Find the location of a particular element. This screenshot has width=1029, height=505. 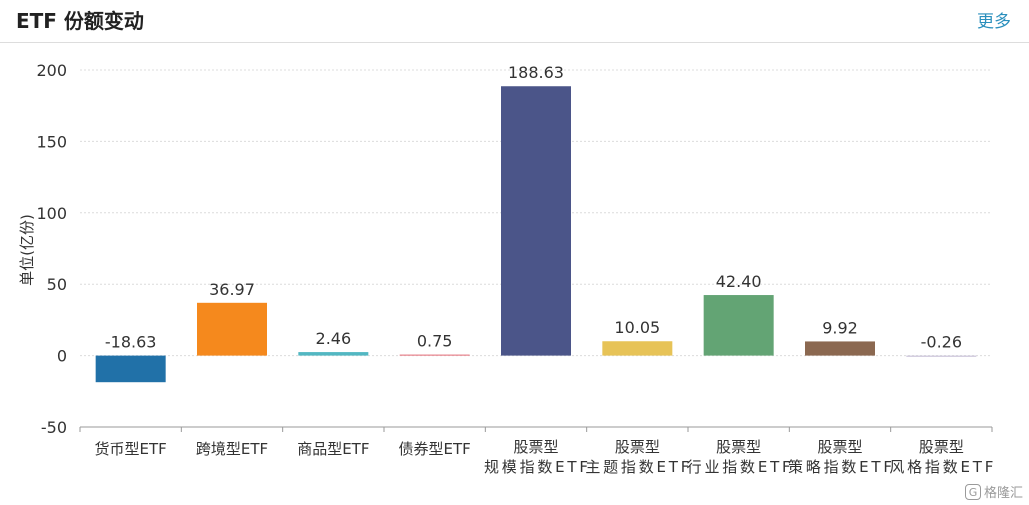

y-tick-label: 150 is located at coordinates (51, 141).